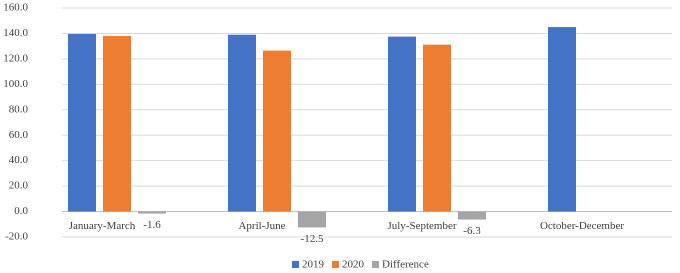 The image size is (680, 273). What do you see at coordinates (312, 239) in the screenshot?
I see `data-label: -12.5` at bounding box center [312, 239].